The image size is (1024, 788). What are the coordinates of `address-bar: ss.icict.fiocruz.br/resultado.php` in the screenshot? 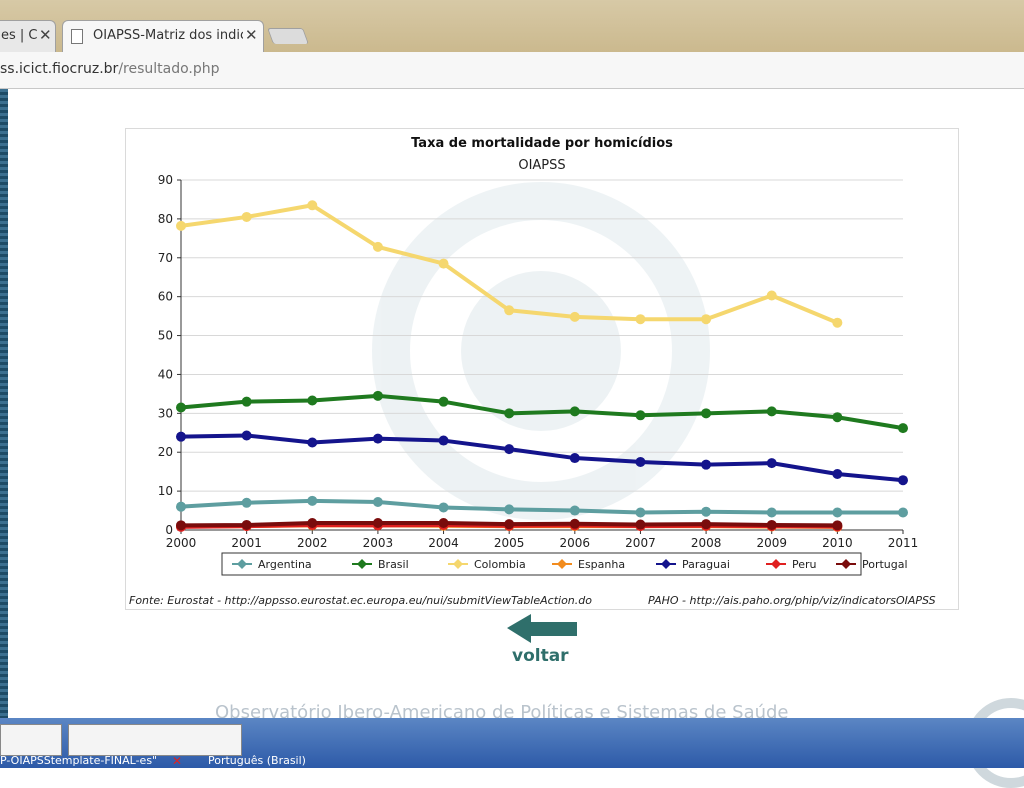 It's located at (512, 70).